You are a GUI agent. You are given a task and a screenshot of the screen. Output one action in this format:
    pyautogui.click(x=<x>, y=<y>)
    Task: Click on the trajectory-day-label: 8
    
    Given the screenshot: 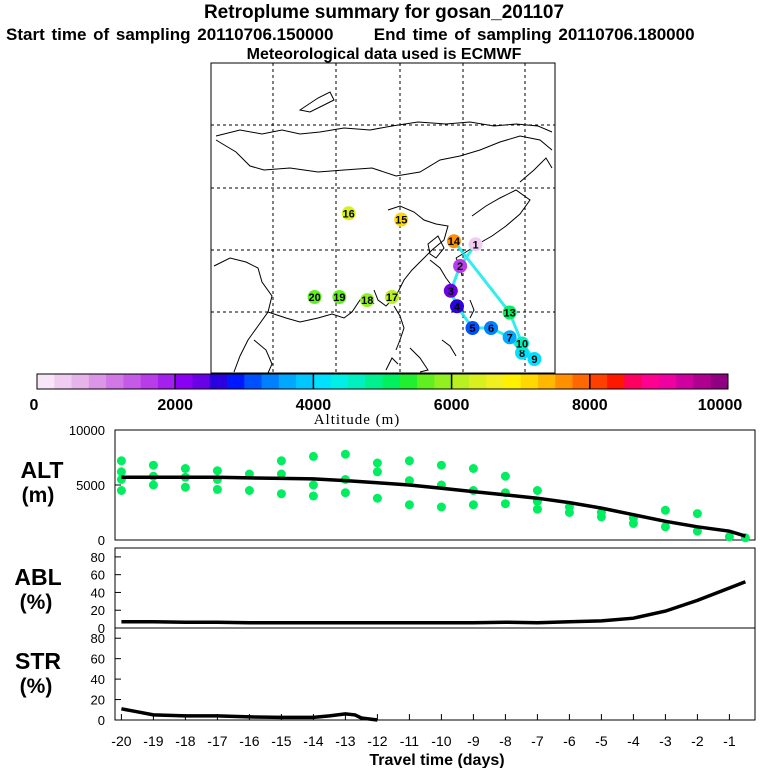 What is the action you would take?
    pyautogui.click(x=522, y=354)
    